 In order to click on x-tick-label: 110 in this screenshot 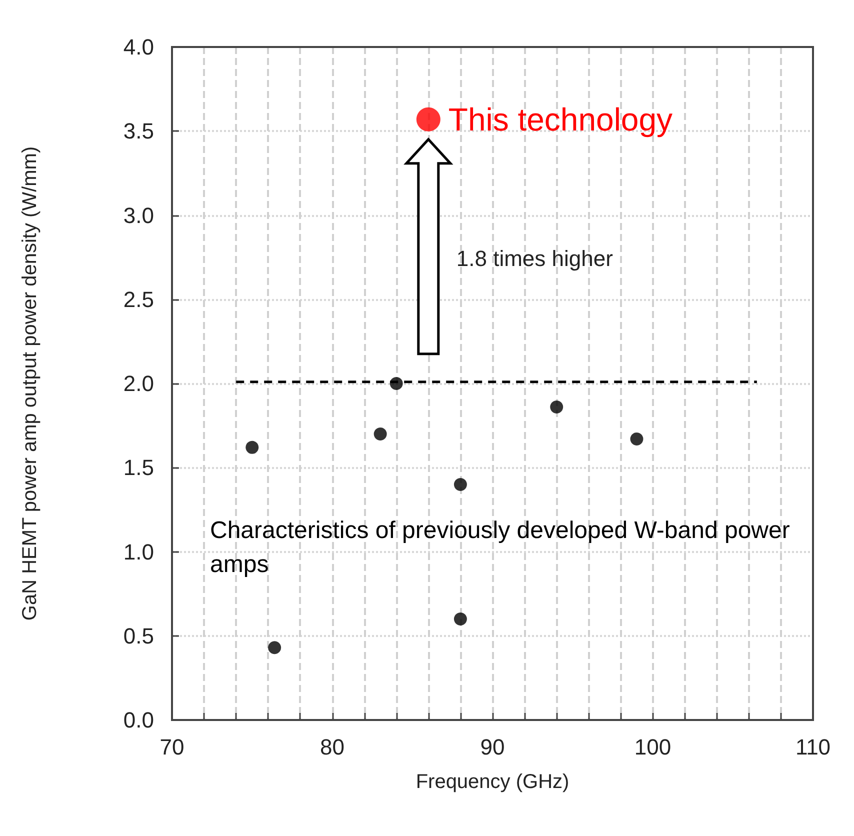, I will do `click(813, 747)`.